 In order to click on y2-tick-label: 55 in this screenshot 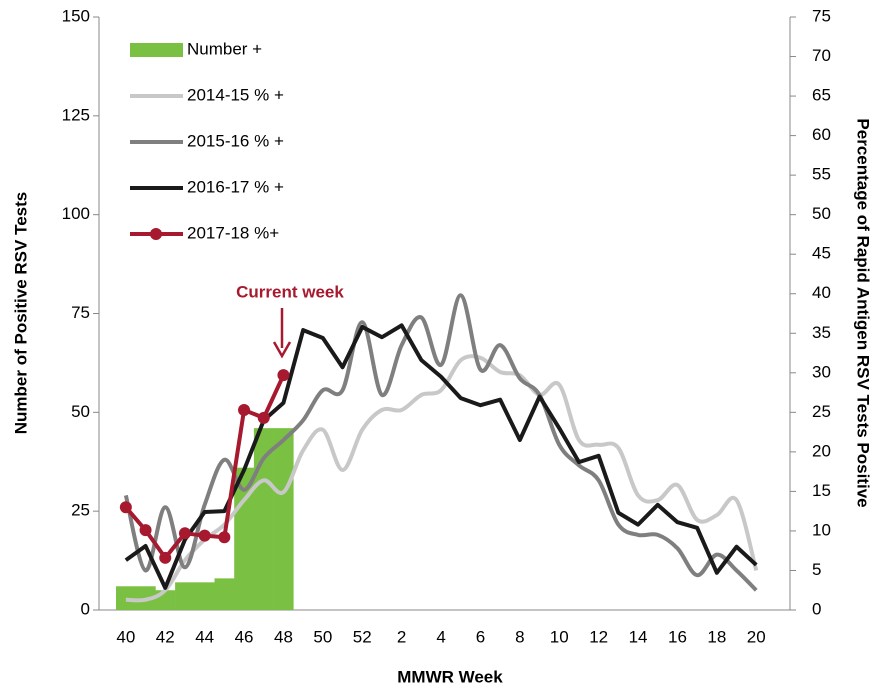, I will do `click(821, 174)`.